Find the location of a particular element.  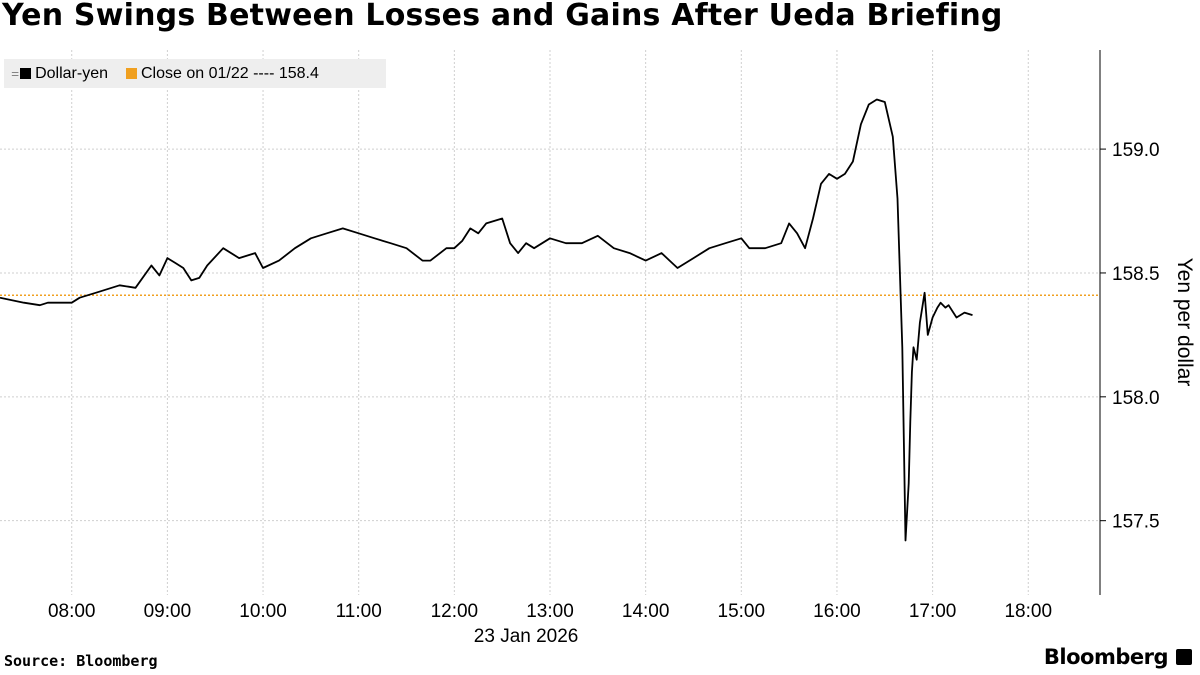

bloomberg-mark-icon is located at coordinates (1184, 657).